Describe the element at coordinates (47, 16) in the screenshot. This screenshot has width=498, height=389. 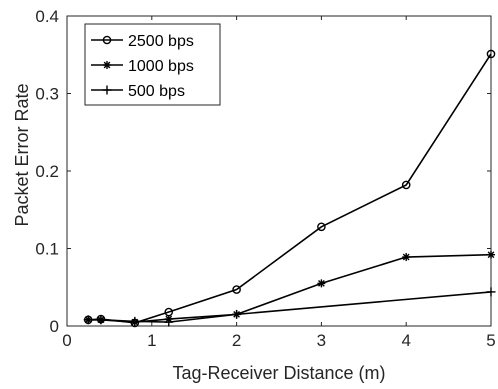
I see `y-tick-label: 0.4` at that location.